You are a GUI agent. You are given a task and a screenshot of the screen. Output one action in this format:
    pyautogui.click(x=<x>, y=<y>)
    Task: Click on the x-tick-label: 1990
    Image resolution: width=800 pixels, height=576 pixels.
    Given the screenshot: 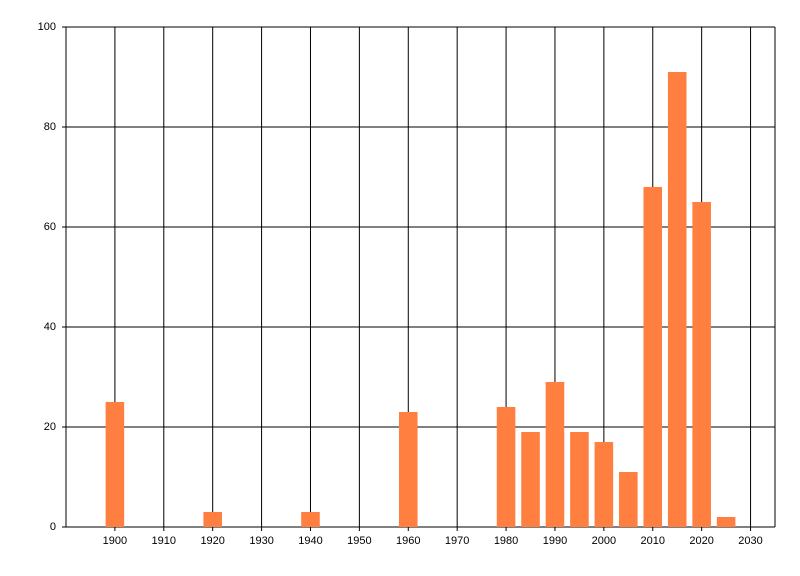 What is the action you would take?
    pyautogui.click(x=555, y=541)
    